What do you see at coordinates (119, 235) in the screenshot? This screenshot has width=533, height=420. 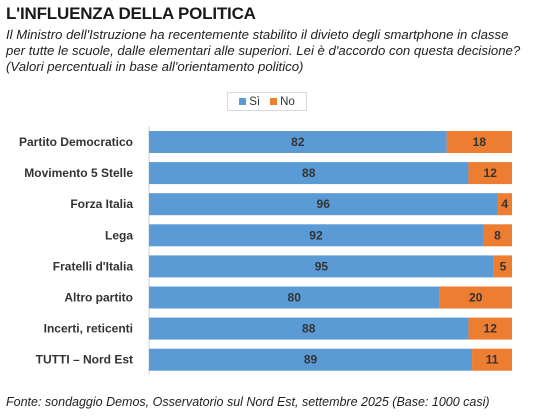 I see `category-label: Lega` at bounding box center [119, 235].